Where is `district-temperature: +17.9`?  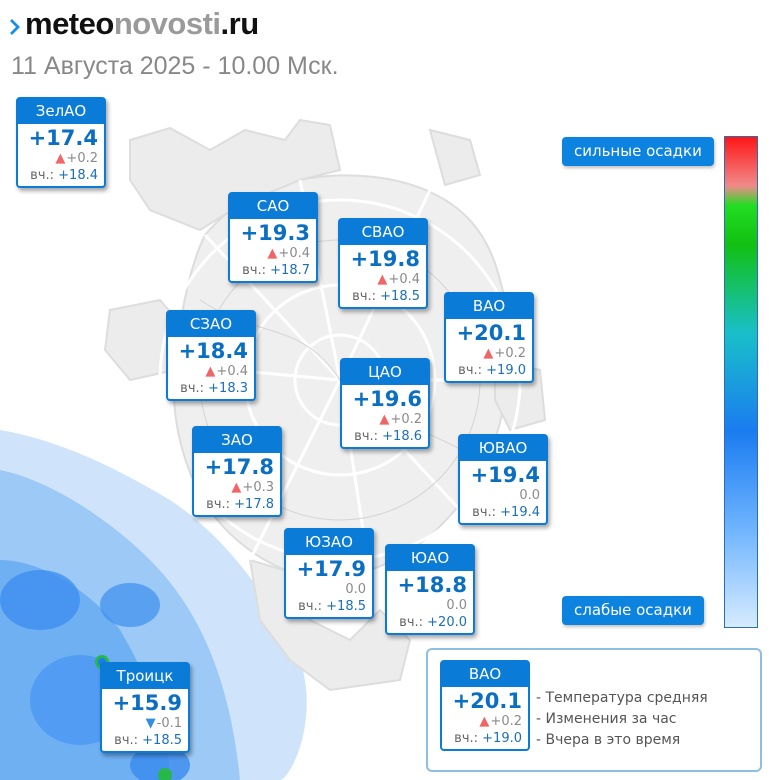
district-temperature: +17.9 is located at coordinates (331, 569).